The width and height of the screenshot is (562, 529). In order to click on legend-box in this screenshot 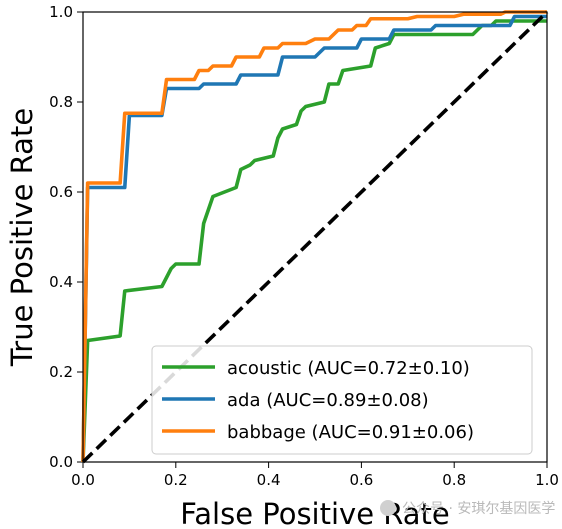, I will do `click(342, 400)`.